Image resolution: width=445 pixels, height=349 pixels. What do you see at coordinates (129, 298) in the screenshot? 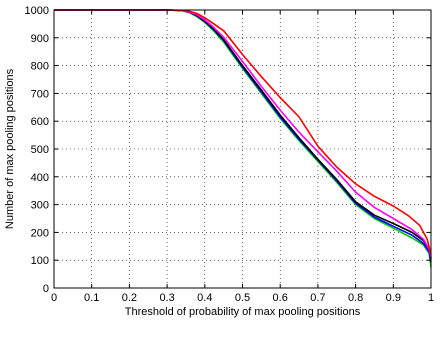
I see `x-tick-label: 0.2` at bounding box center [129, 298].